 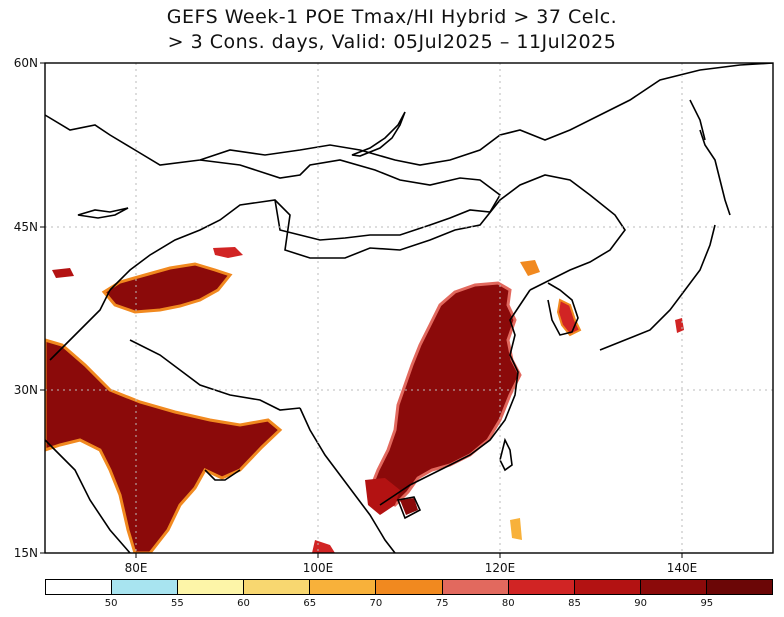 I want to click on colorbar-label: 90, so click(x=640, y=603).